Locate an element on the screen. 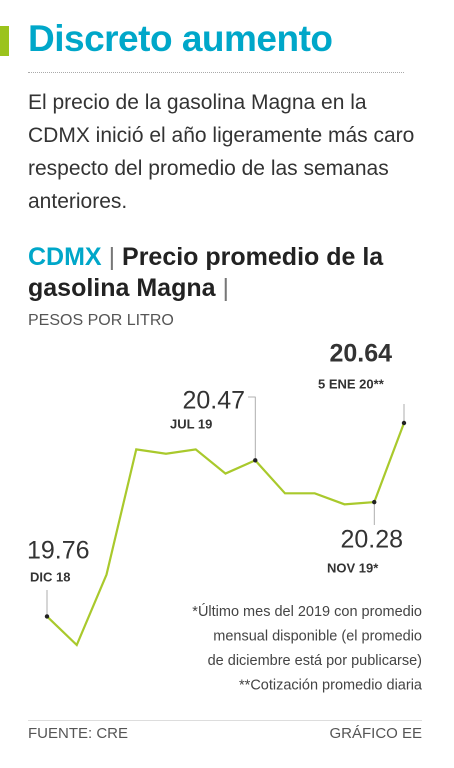 This screenshot has height=768, width=454. title: Discreto aumento is located at coordinates (180, 38).